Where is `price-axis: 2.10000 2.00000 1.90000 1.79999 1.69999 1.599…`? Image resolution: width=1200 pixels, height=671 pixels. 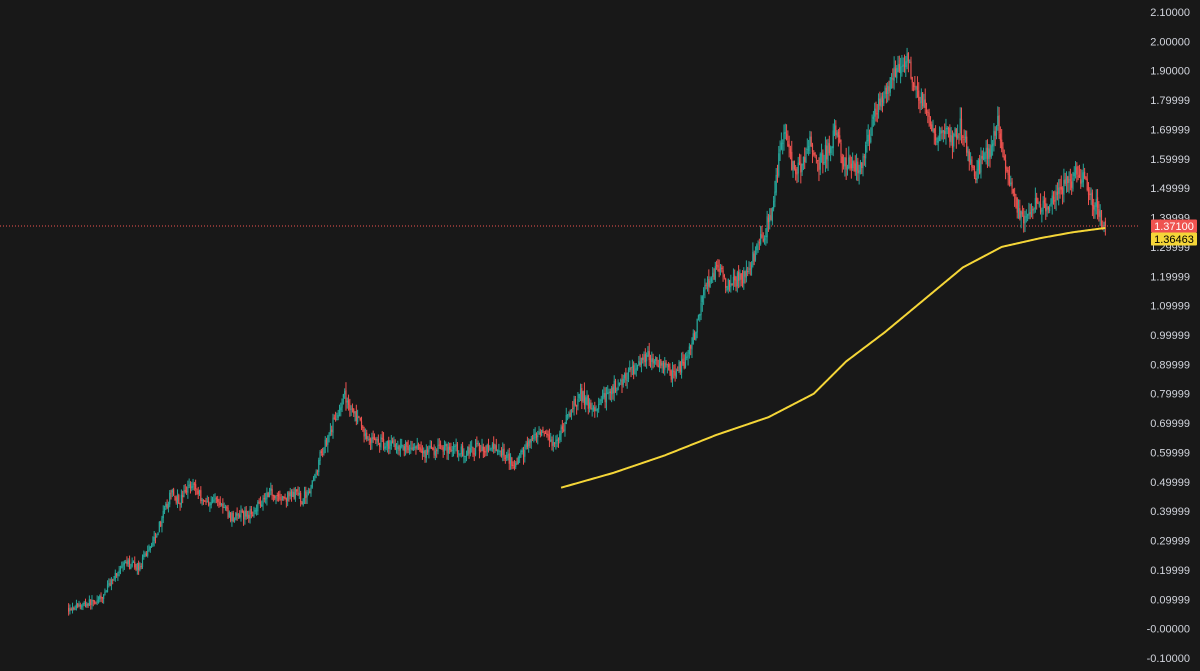 price-axis: 2.10000 2.00000 1.90000 1.79999 1.69999 1.599… is located at coordinates (1168, 336).